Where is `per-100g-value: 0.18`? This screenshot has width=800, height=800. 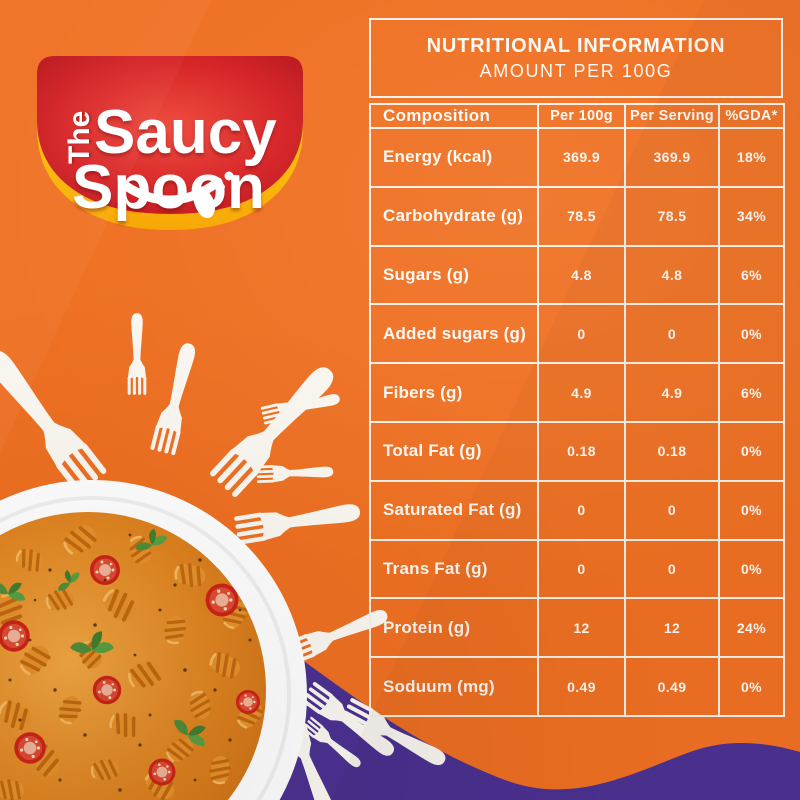
per-100g-value: 0.18 is located at coordinates (581, 451).